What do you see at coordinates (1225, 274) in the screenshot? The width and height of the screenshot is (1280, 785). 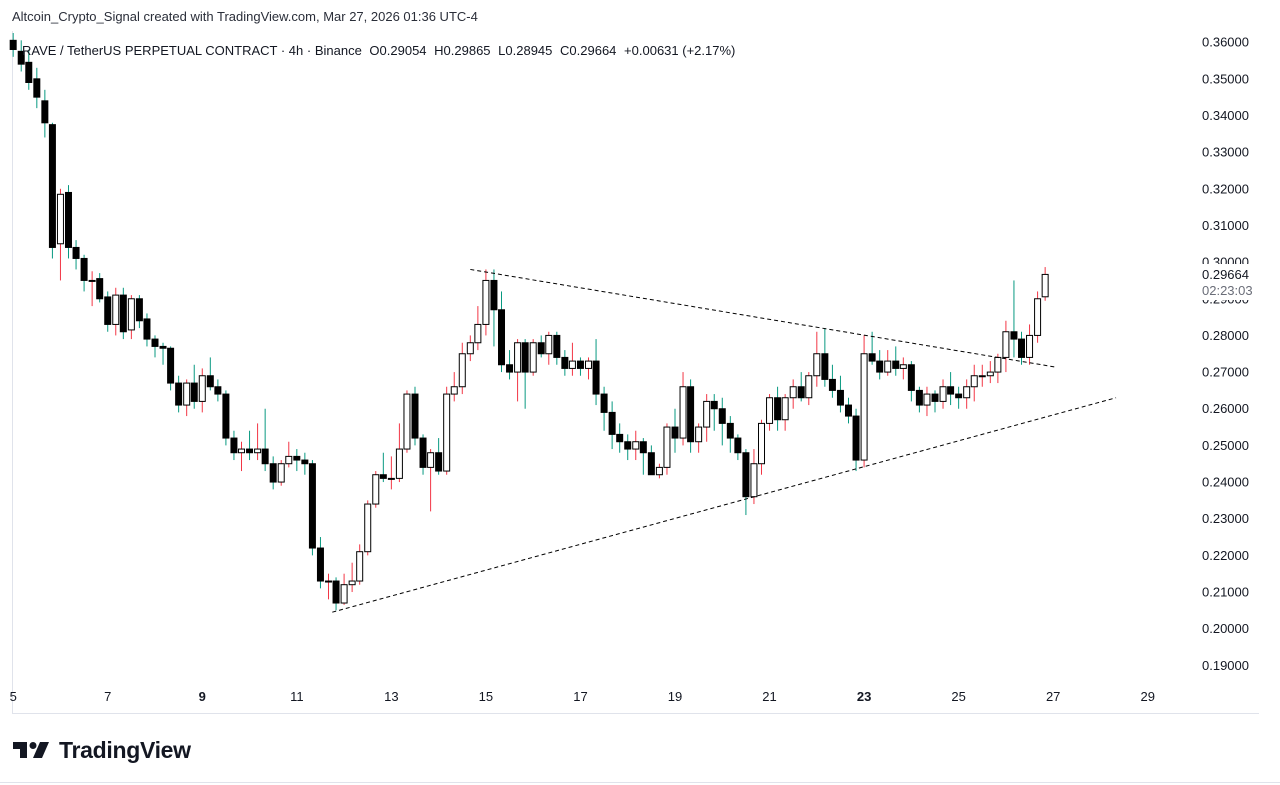 I see `last-price-value: 0.29664` at bounding box center [1225, 274].